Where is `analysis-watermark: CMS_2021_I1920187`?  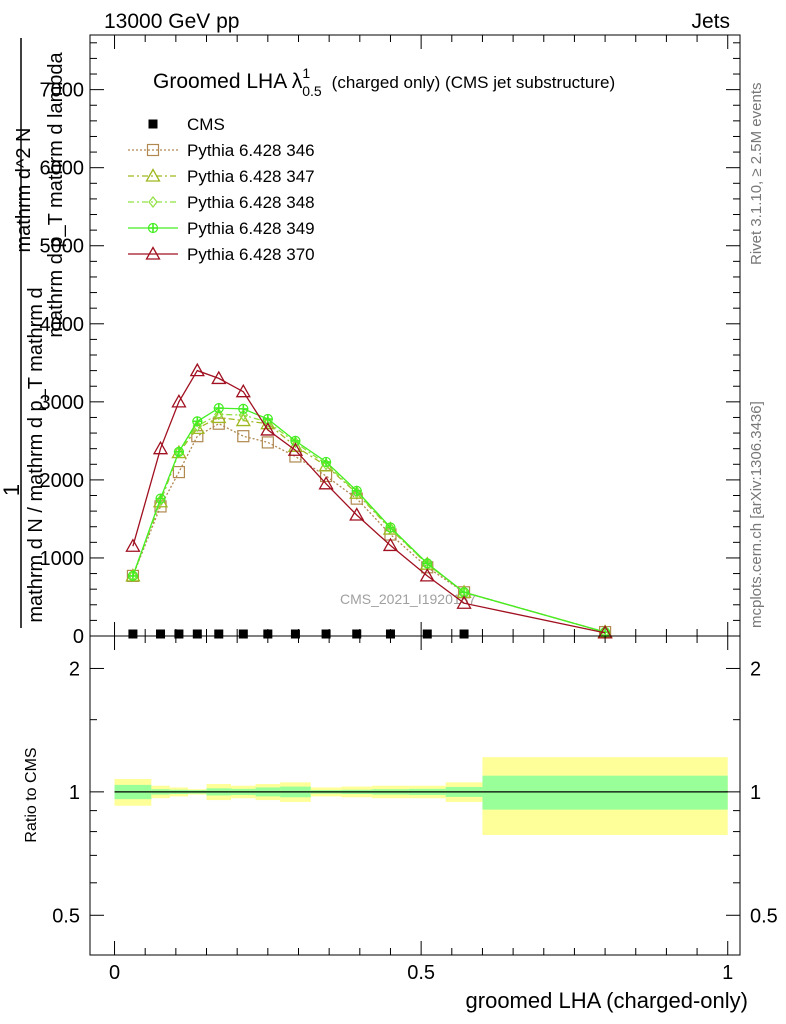
analysis-watermark: CMS_2021_I1920187 is located at coordinates (408, 599).